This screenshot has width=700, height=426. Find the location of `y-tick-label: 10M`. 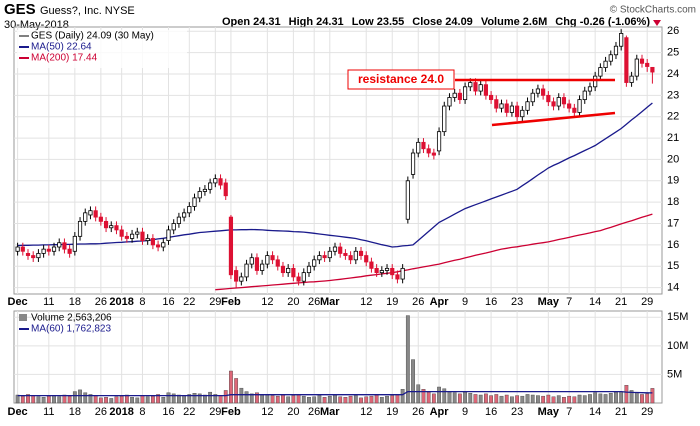

y-tick-label: 10M is located at coordinates (677, 346).